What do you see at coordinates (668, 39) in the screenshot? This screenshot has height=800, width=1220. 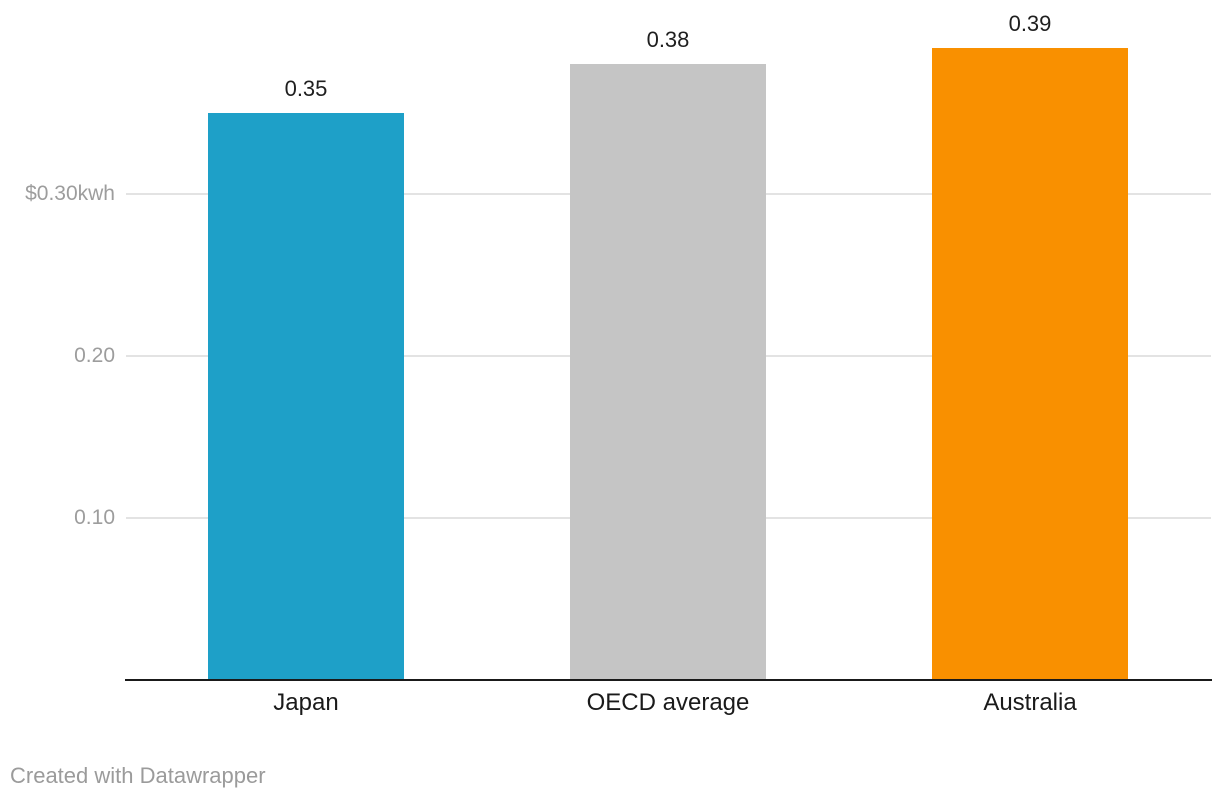 I see `value-label-oecd-average: 0.38` at bounding box center [668, 39].